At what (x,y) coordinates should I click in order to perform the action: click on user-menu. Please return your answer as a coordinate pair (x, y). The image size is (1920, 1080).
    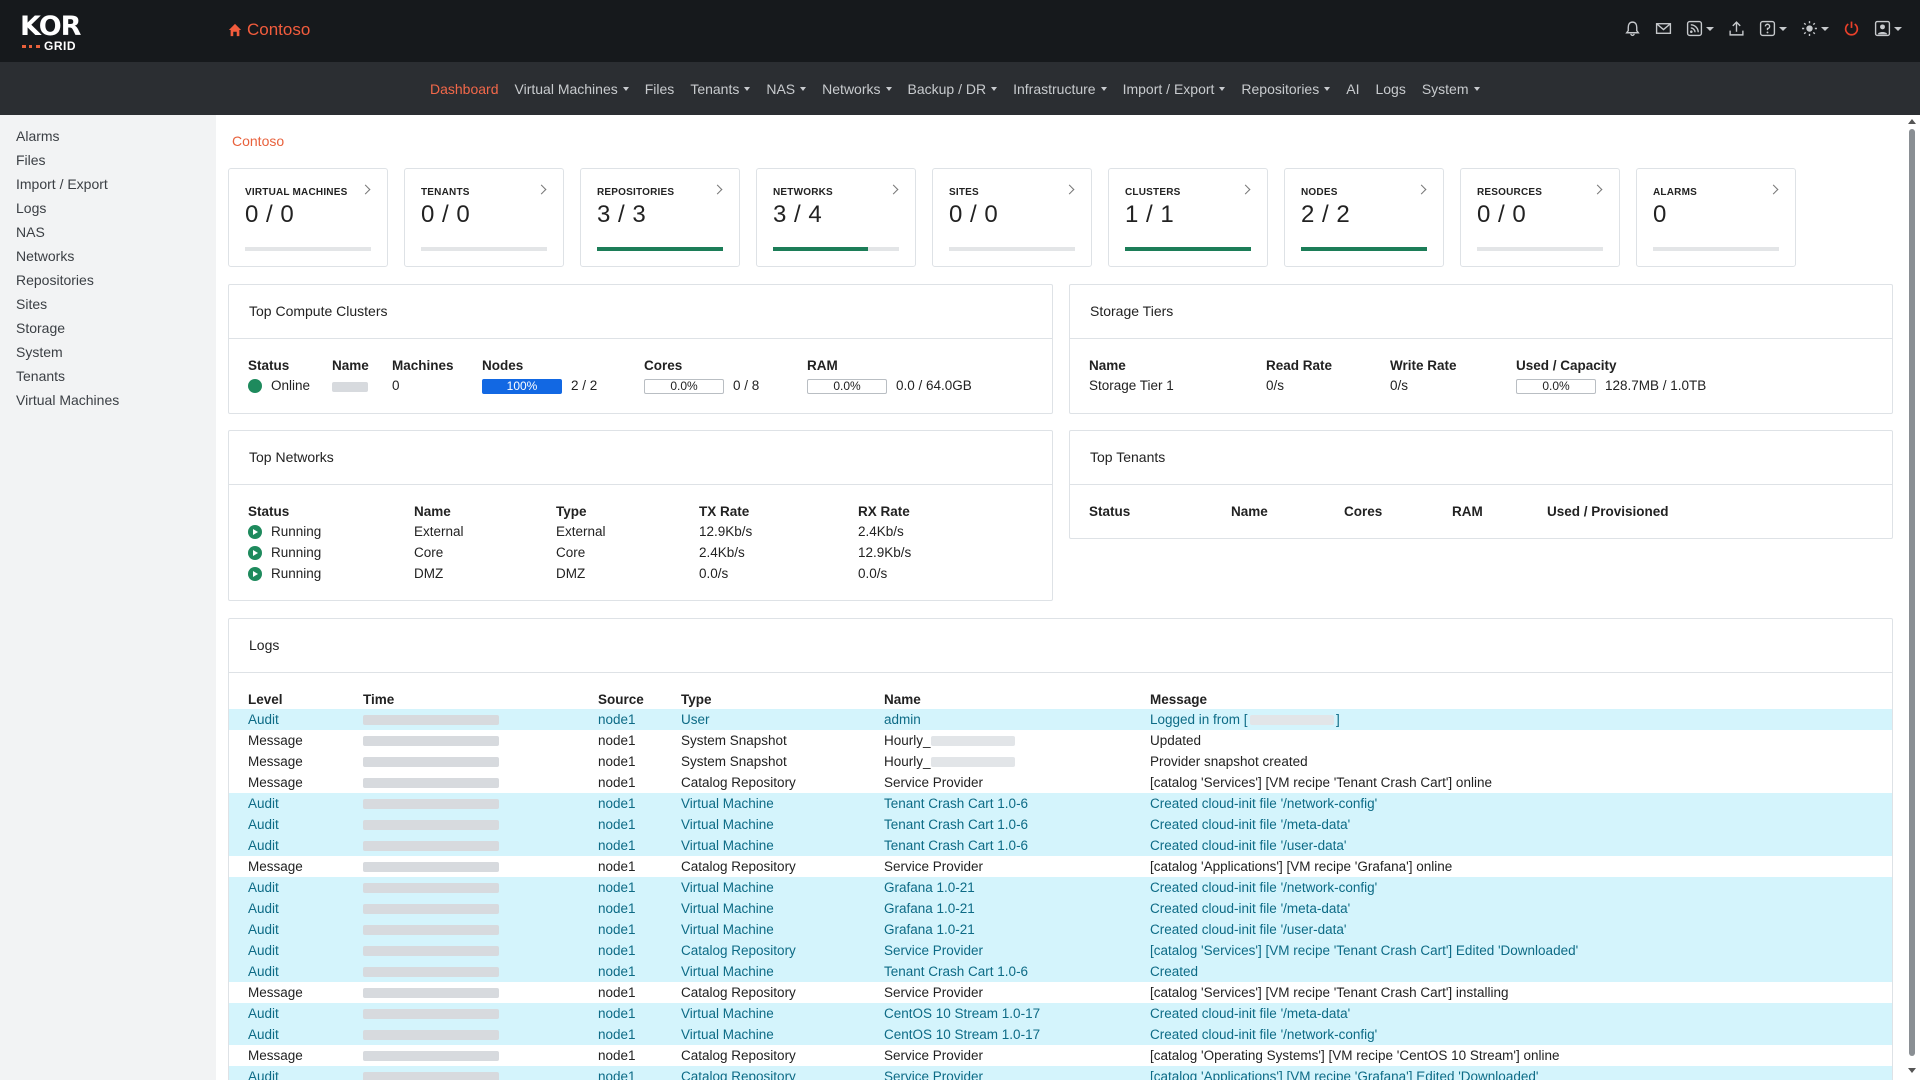
    Looking at the image, I should click on (1888, 28).